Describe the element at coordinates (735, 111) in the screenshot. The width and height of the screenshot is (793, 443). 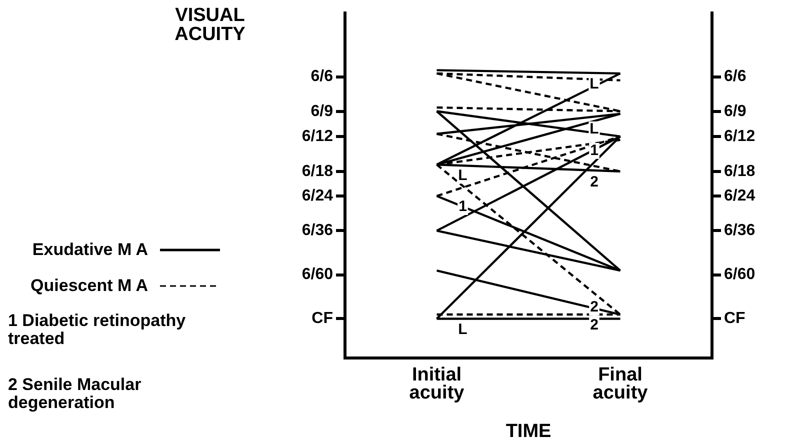
I see `text: 6/9` at that location.